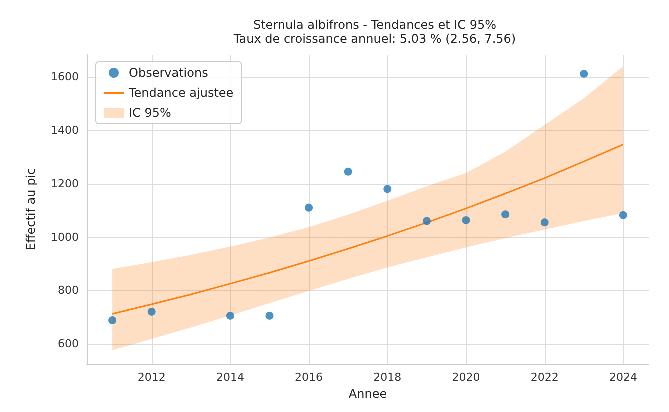 This screenshot has height=412, width=669. What do you see at coordinates (466, 377) in the screenshot?
I see `x-tick-label: 2020` at bounding box center [466, 377].